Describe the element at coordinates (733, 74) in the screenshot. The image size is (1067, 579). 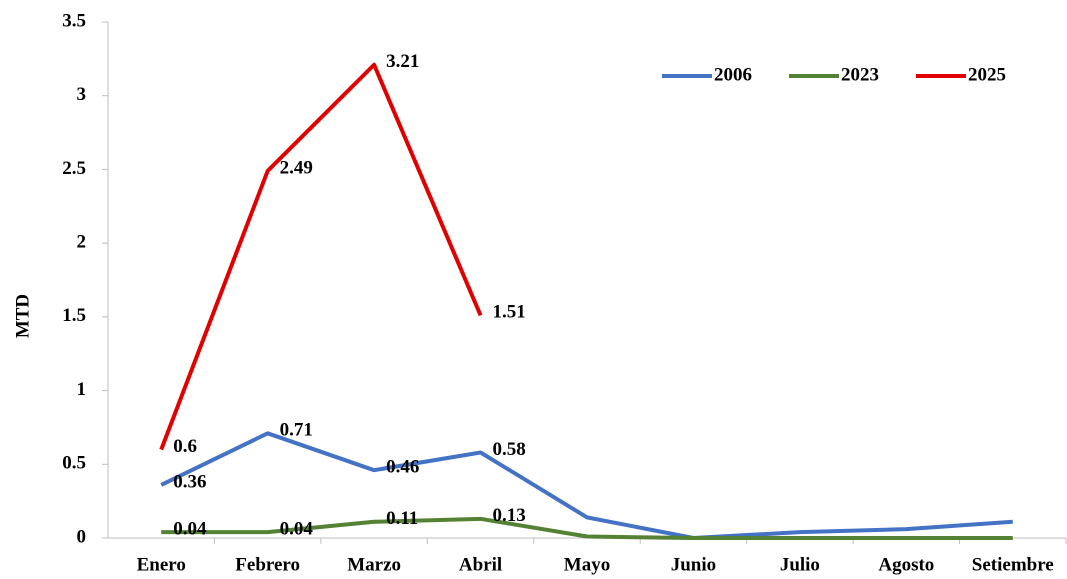
I see `legend-label: 2006` at that location.